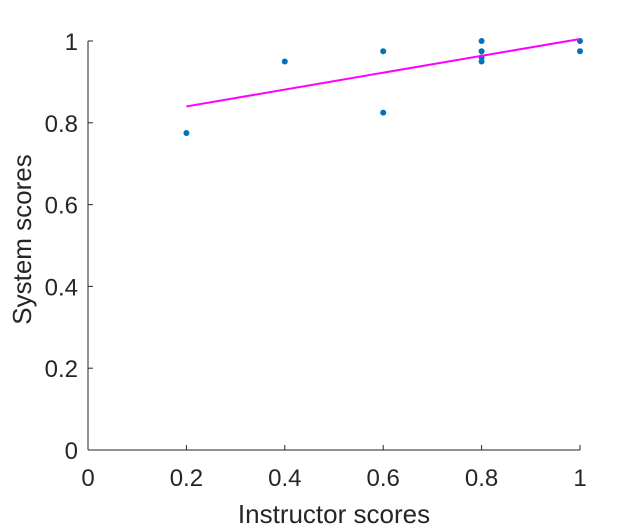  What do you see at coordinates (334, 514) in the screenshot?
I see `x-axis-label: Instructor scores` at bounding box center [334, 514].